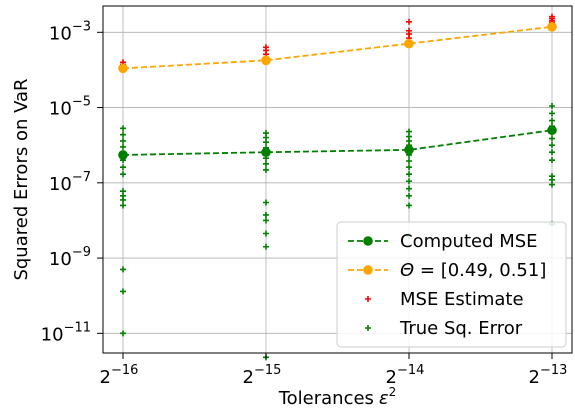  Describe the element at coordinates (81, 26) in the screenshot. I see `y-tick-exponent: −3` at that location.